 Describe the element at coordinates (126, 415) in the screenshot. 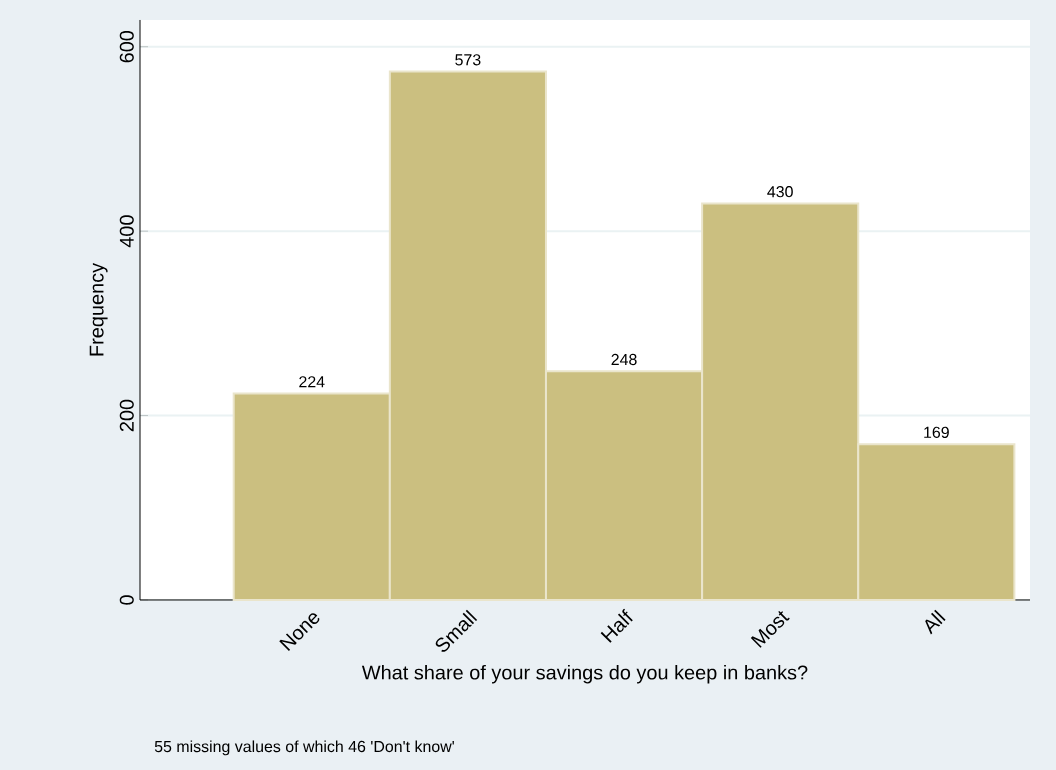

I see `y-tick-label: 200` at that location.